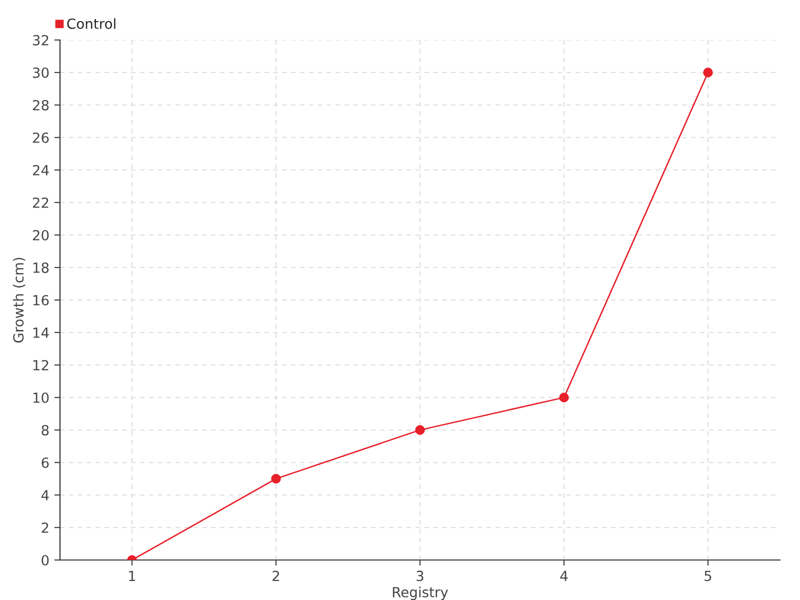 The image size is (800, 600). What do you see at coordinates (45, 527) in the screenshot?
I see `y-tick-label: 2` at bounding box center [45, 527].